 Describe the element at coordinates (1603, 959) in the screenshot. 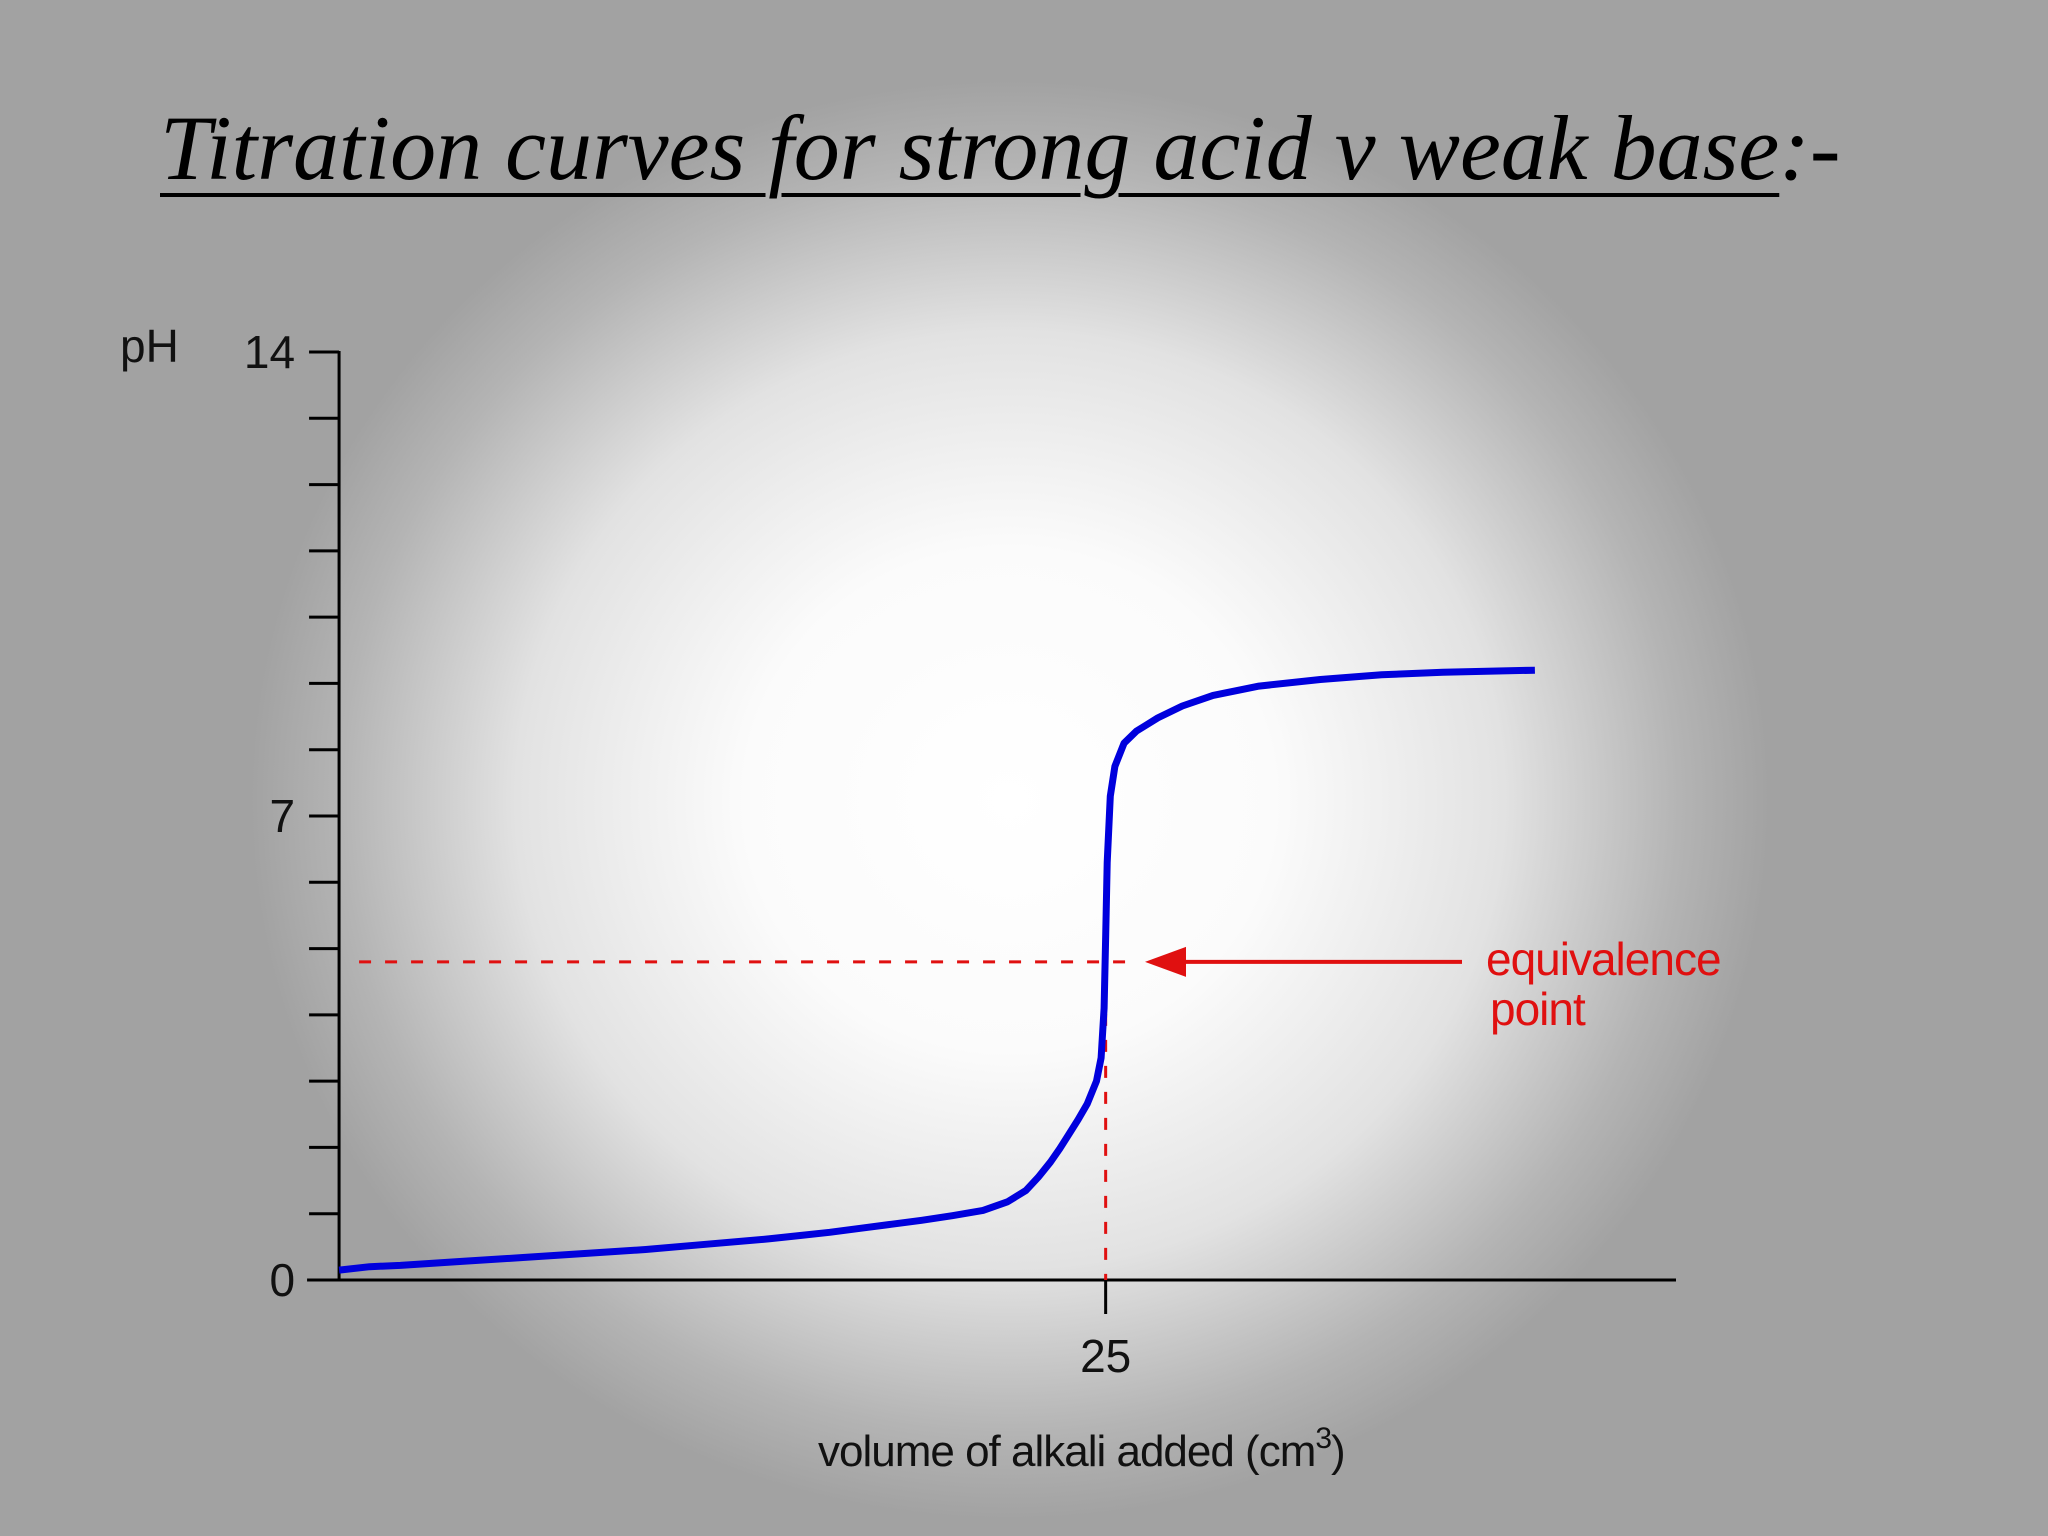

I see `annotation-line-1: equivalence` at that location.